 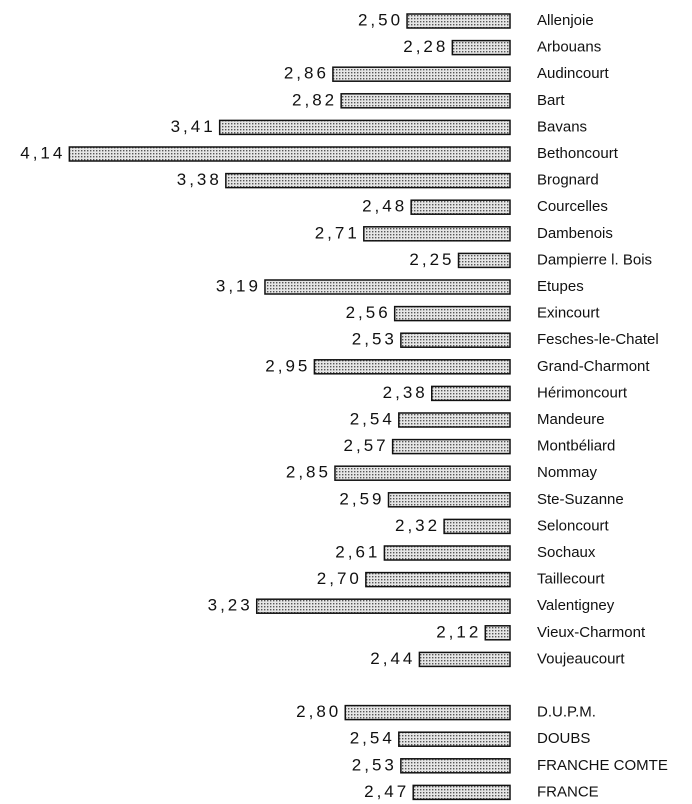 What do you see at coordinates (384, 206) in the screenshot?
I see `value-label: 2,48` at bounding box center [384, 206].